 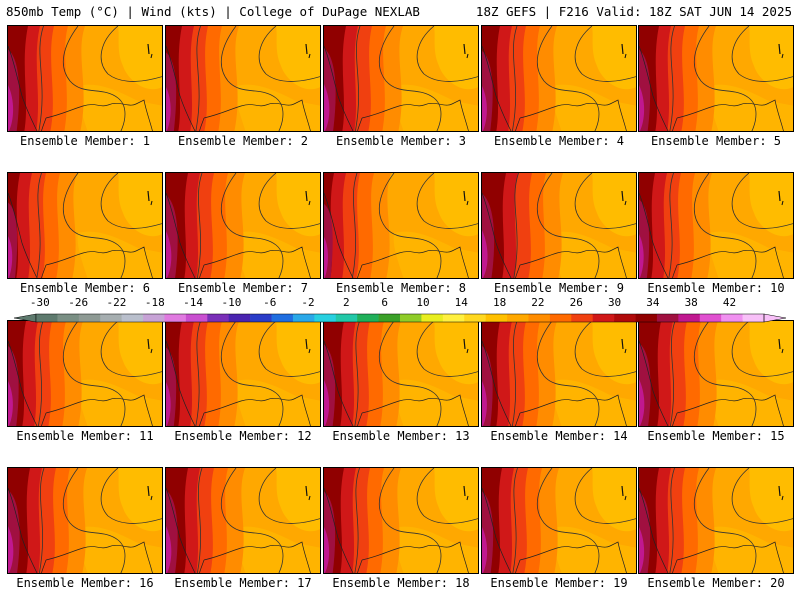 I want to click on colorbar-tick-label: -6, so click(x=270, y=302).